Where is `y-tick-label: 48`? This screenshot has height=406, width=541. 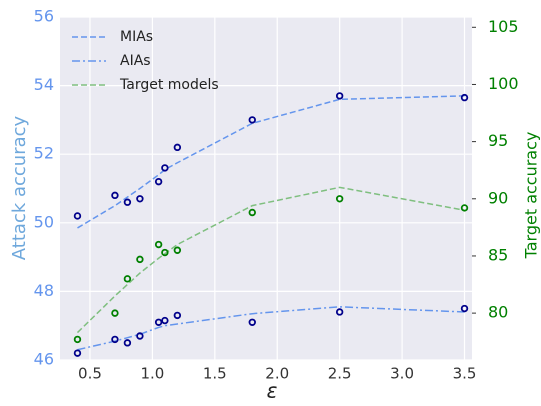 y-tick-label: 48 is located at coordinates (44, 290).